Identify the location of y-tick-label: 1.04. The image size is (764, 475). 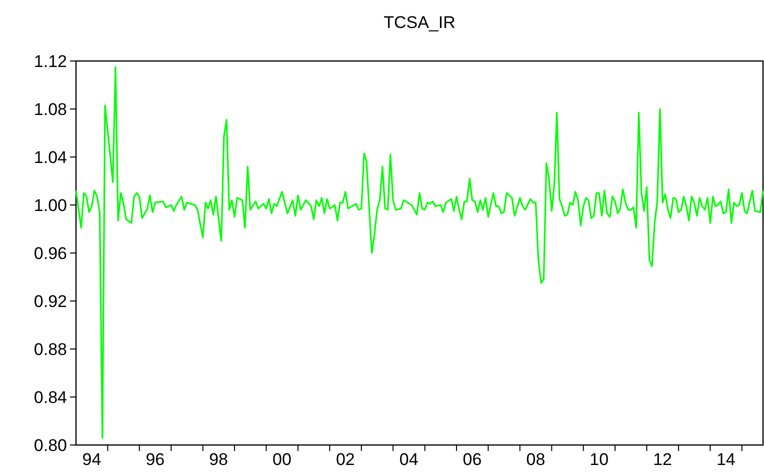
(50, 157).